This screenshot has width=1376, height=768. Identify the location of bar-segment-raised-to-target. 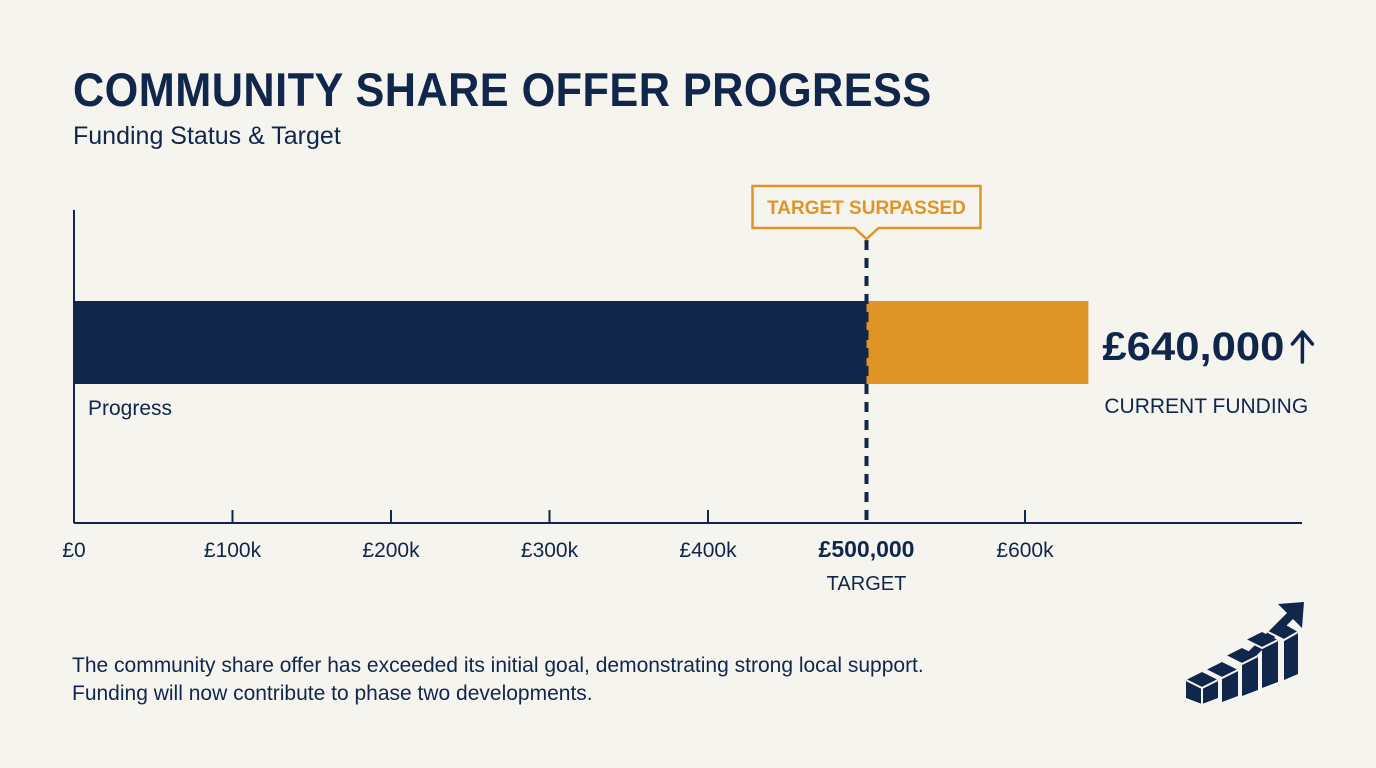
(470, 342).